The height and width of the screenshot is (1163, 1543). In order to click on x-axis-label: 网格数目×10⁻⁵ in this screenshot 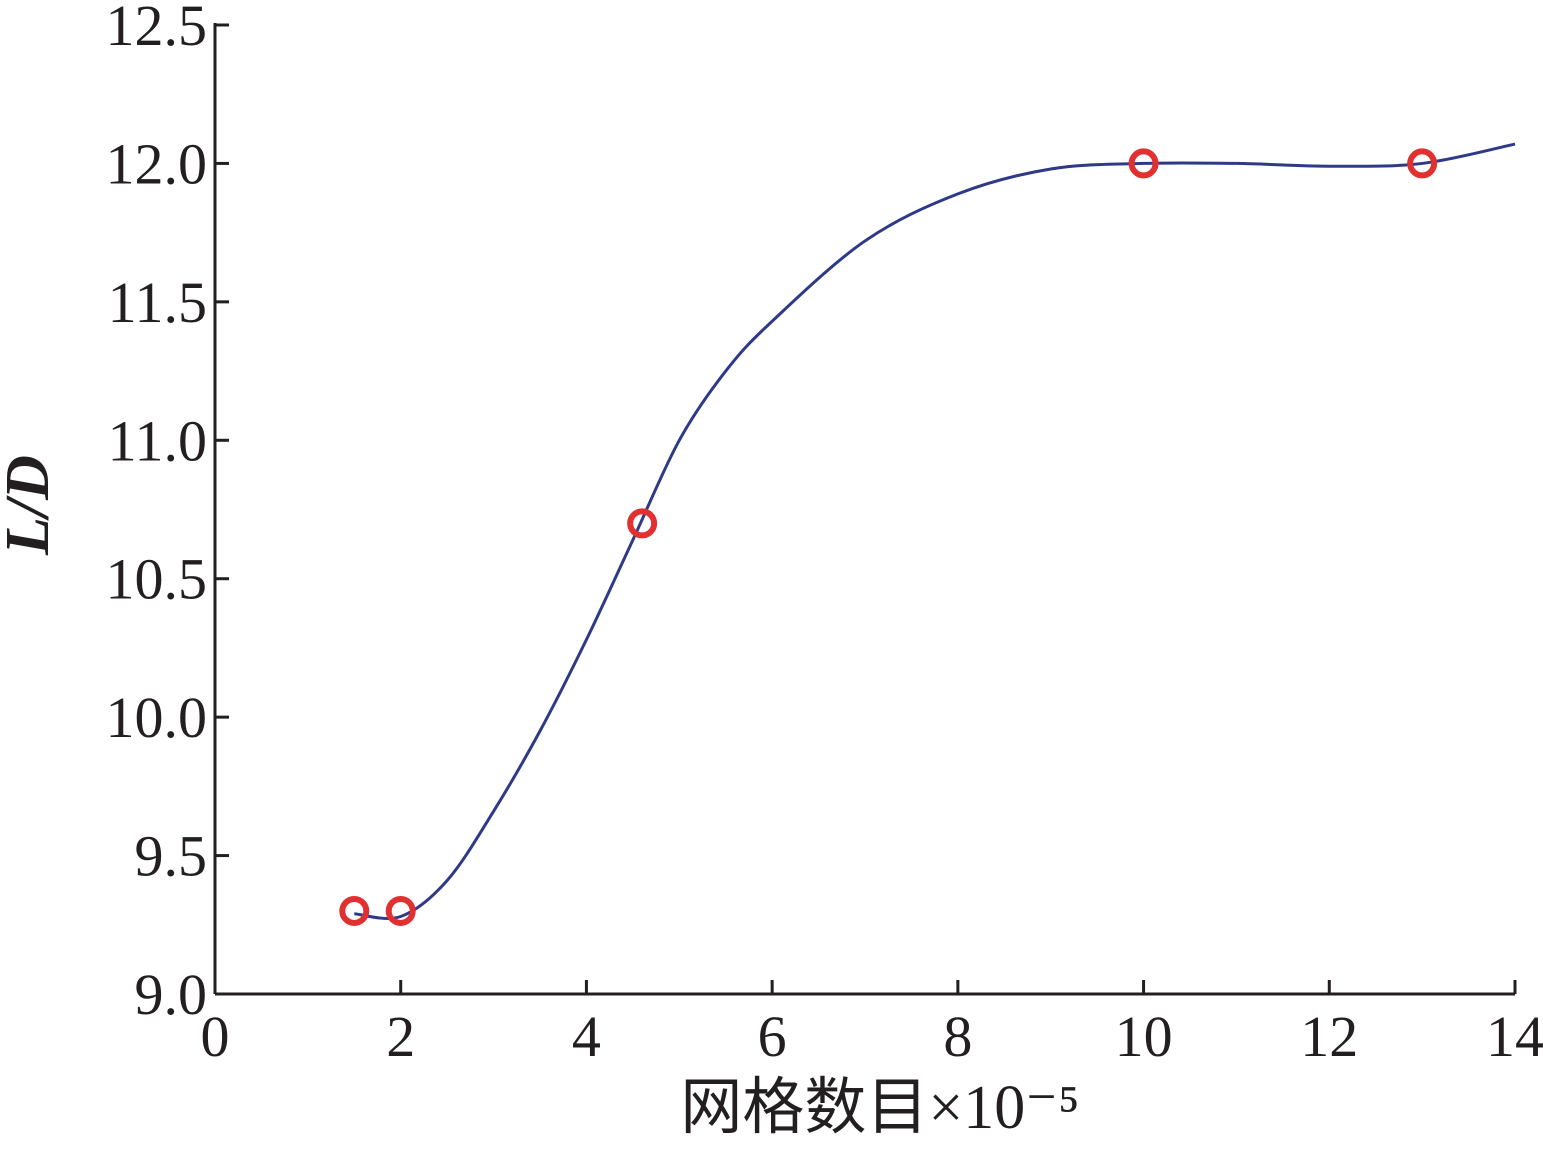, I will do `click(879, 1108)`.